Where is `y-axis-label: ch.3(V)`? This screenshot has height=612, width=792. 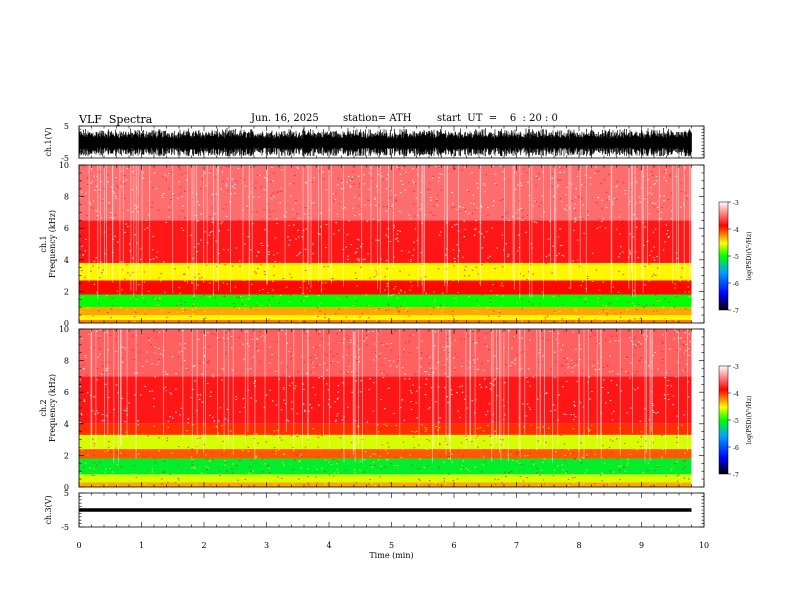
y-axis-label: ch.3(V) is located at coordinates (48, 509).